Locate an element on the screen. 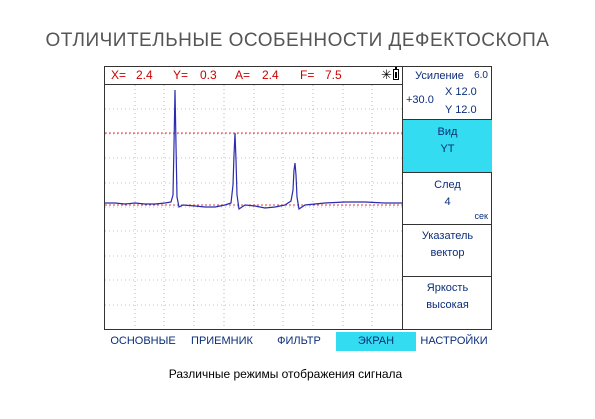  brightness-value: высокая is located at coordinates (447, 305).